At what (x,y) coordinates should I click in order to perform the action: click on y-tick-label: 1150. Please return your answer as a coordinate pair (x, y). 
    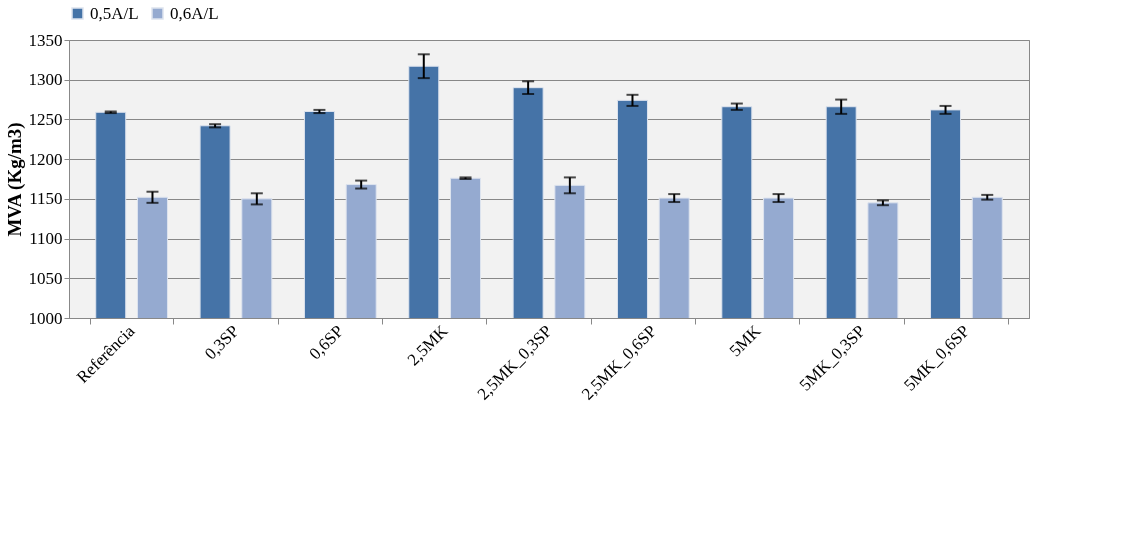
    Looking at the image, I should click on (46, 199).